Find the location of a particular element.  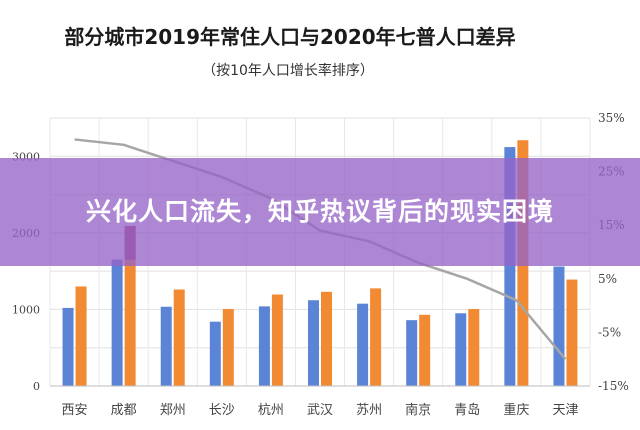

headline-text: 兴化人口流失，知乎热议背后的现实困境 is located at coordinates (319, 211).